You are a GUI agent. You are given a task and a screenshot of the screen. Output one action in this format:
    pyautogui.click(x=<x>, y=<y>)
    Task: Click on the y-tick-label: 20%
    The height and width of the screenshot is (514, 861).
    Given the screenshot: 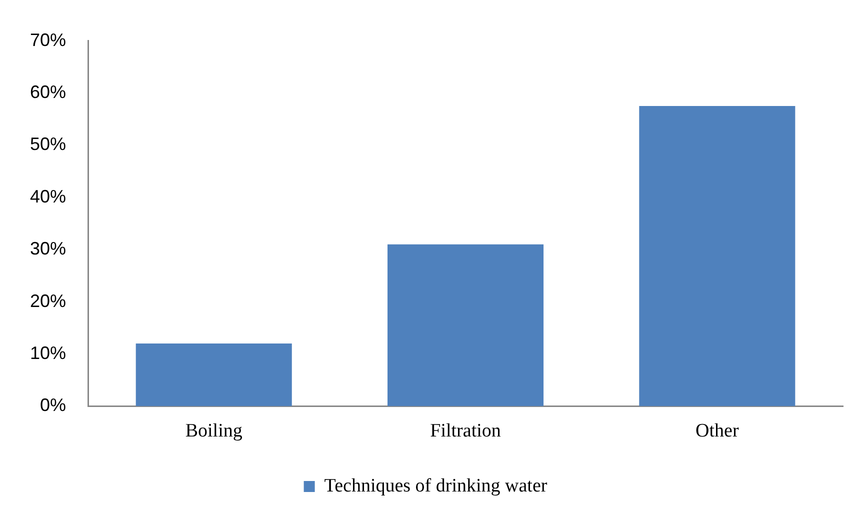 What is the action you would take?
    pyautogui.click(x=48, y=300)
    